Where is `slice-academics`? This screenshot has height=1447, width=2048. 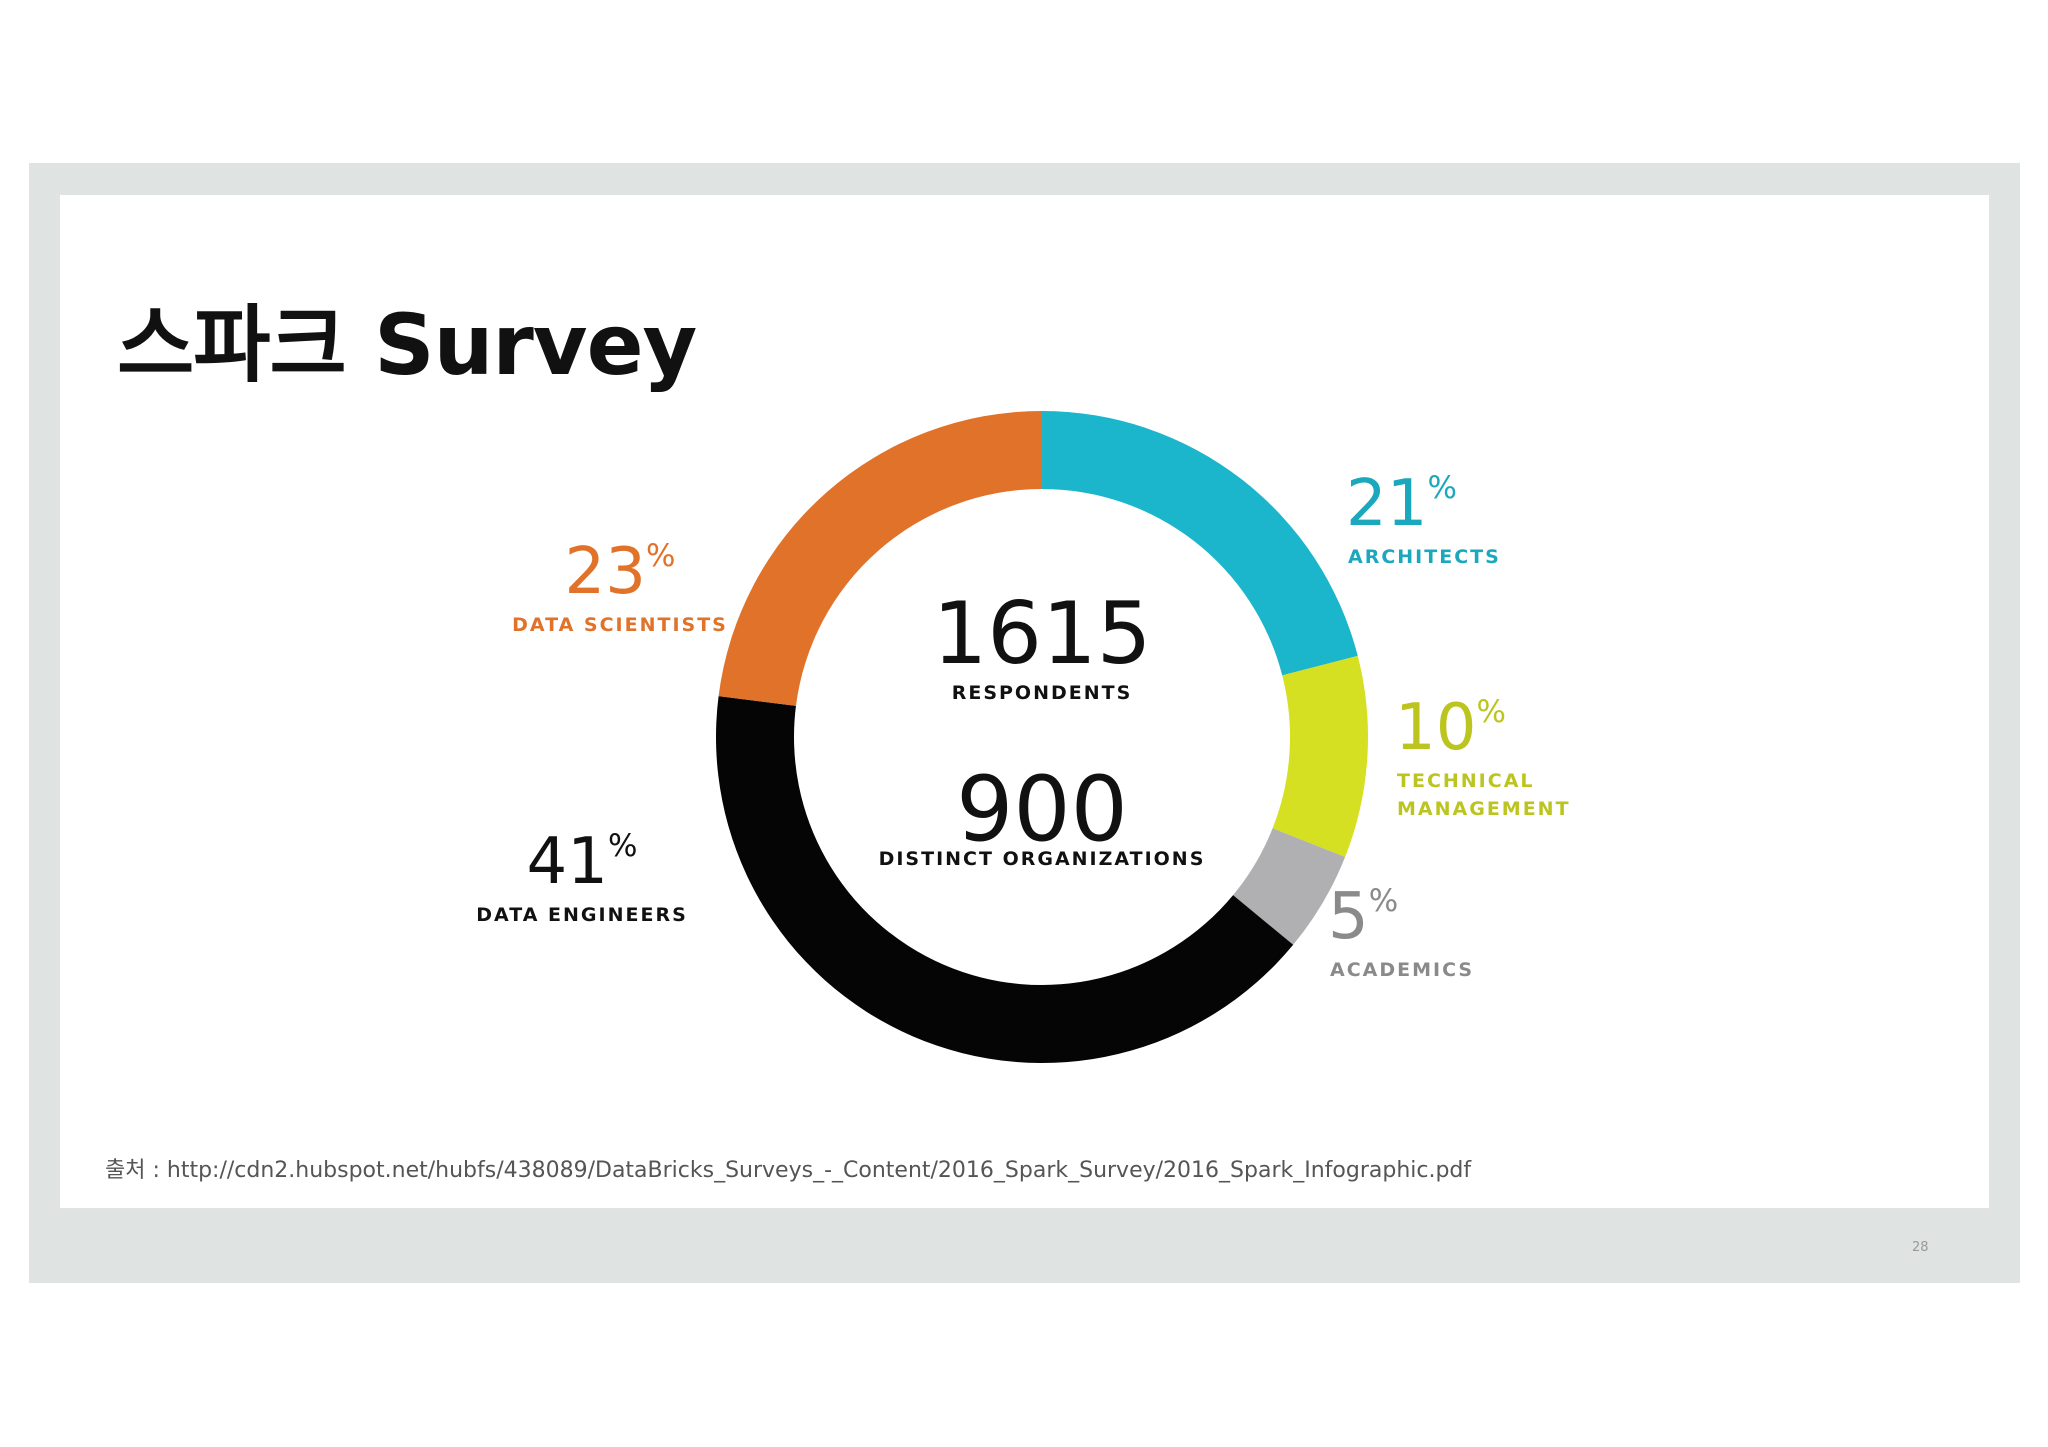
slice-academics is located at coordinates (1289, 886).